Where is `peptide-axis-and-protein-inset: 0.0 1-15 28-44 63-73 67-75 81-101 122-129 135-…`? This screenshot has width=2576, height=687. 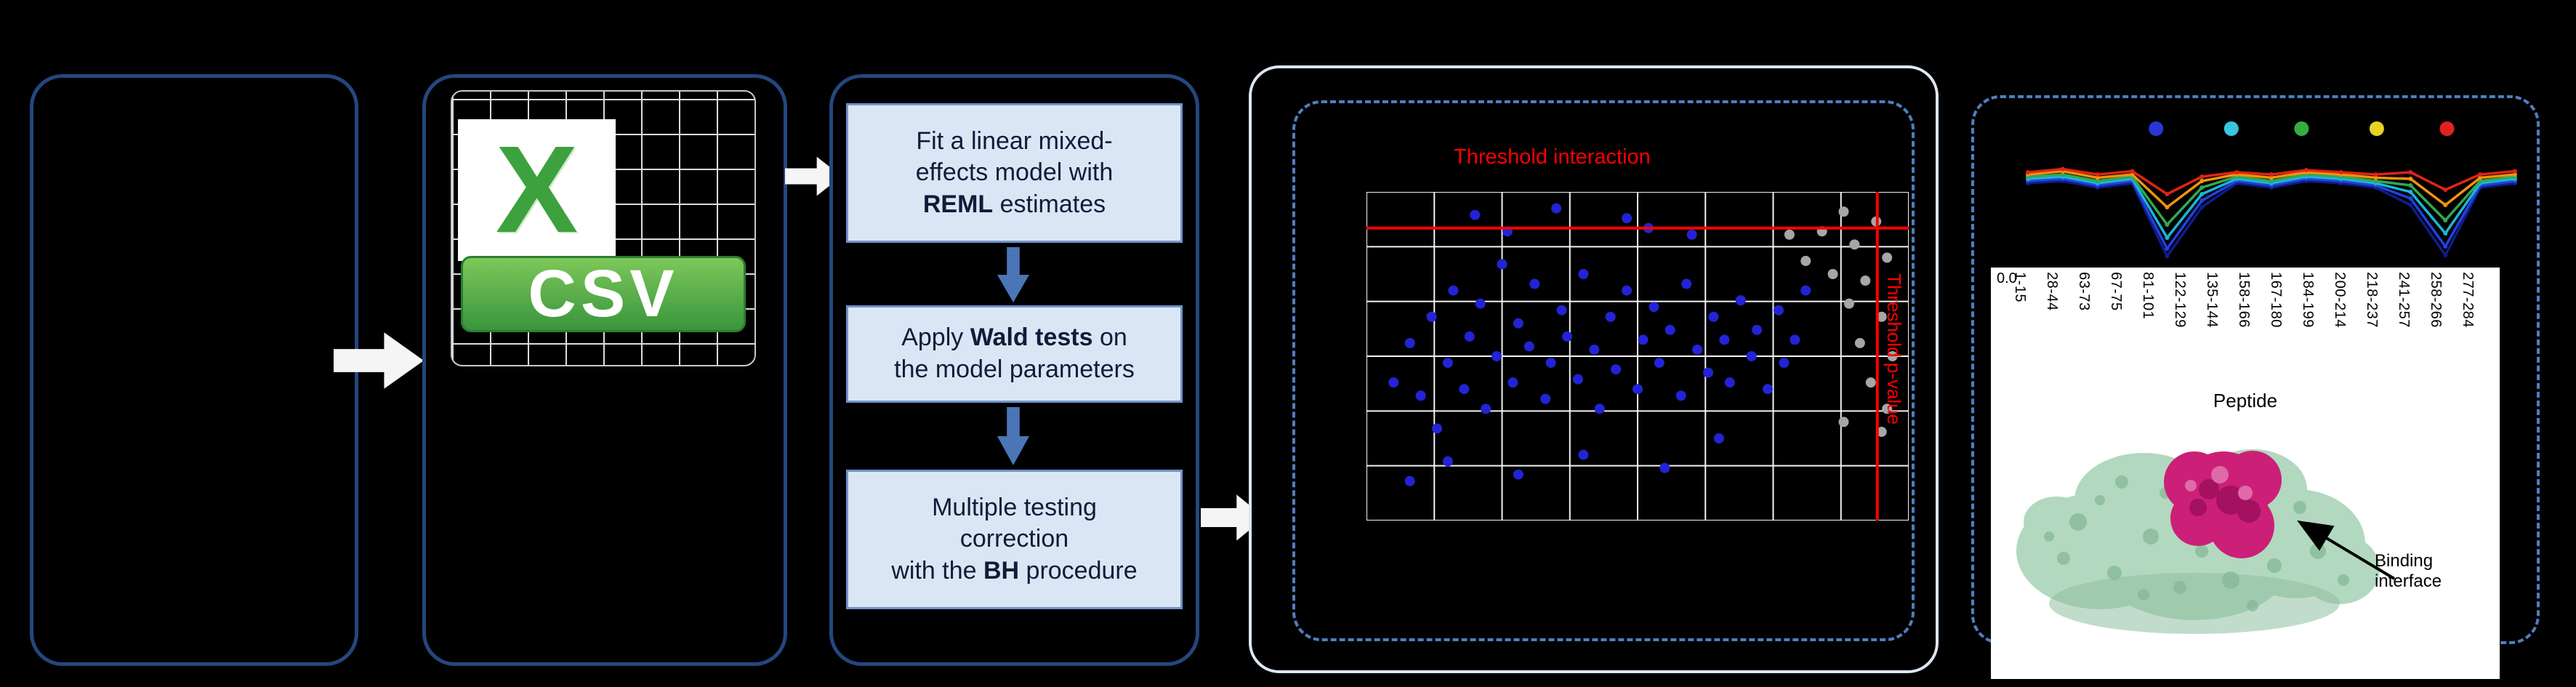
peptide-axis-and-protein-inset: 0.0 1-15 28-44 63-73 67-75 81-101 122-129 135-… is located at coordinates (2245, 473).